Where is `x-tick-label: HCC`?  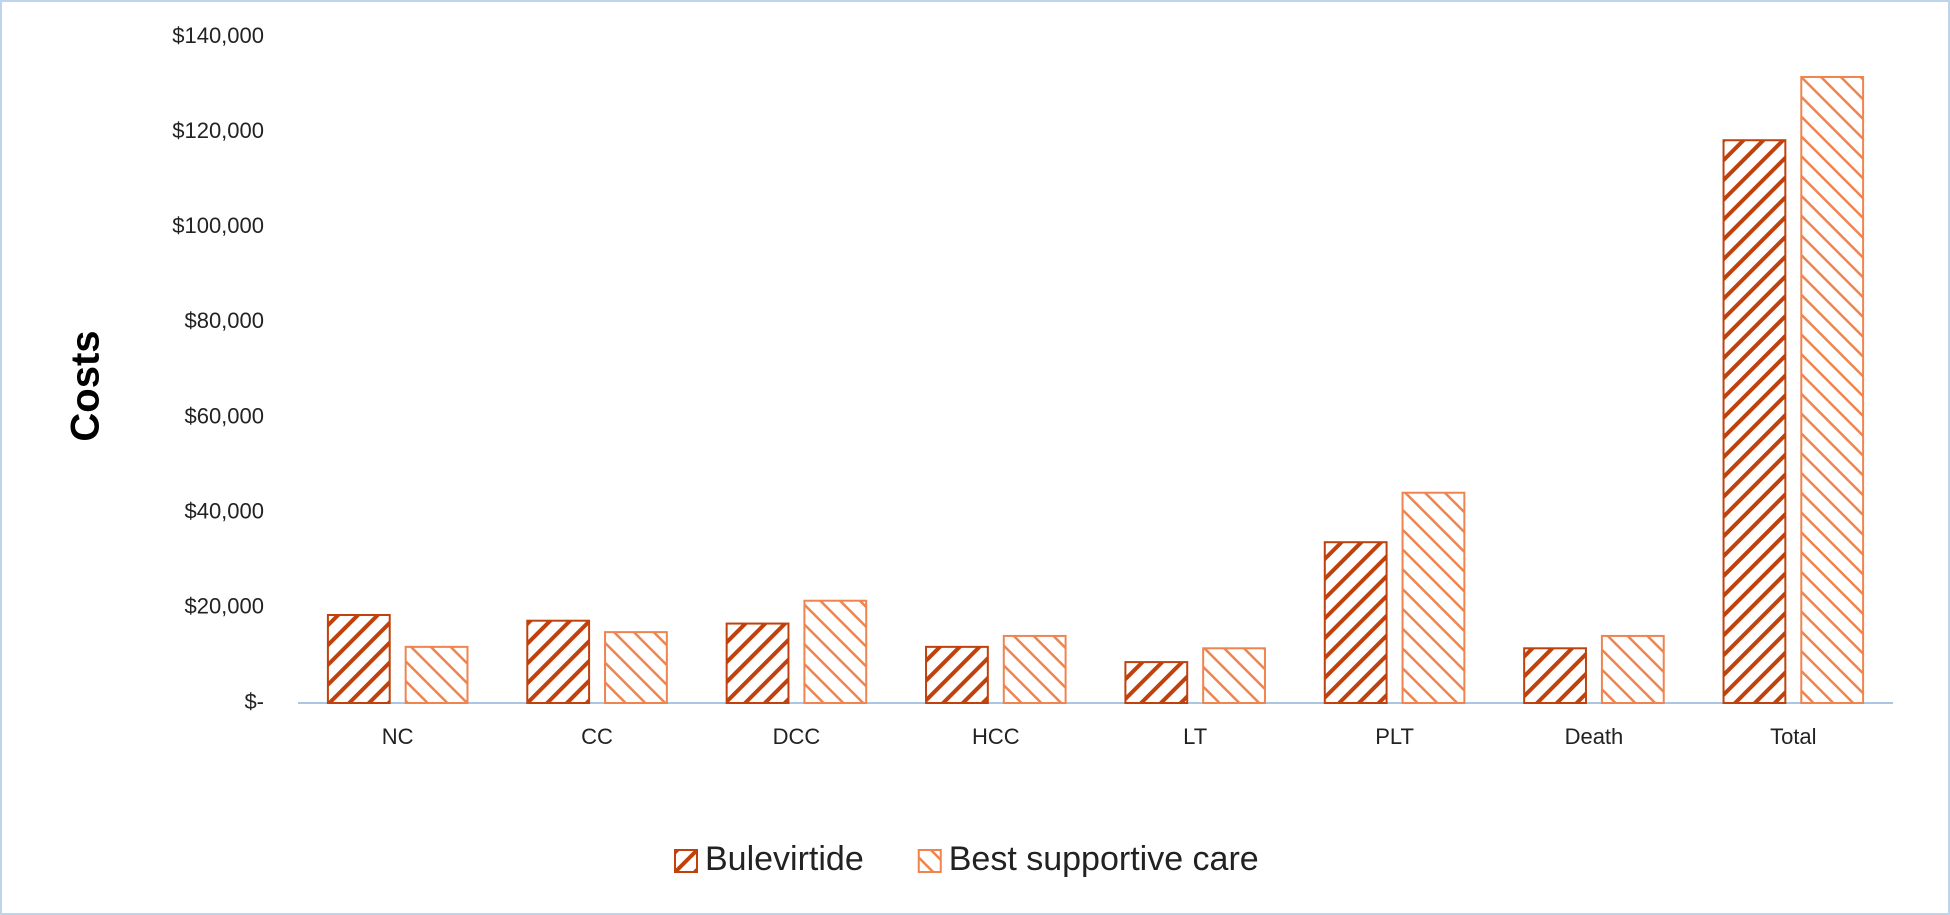
x-tick-label: HCC is located at coordinates (996, 736).